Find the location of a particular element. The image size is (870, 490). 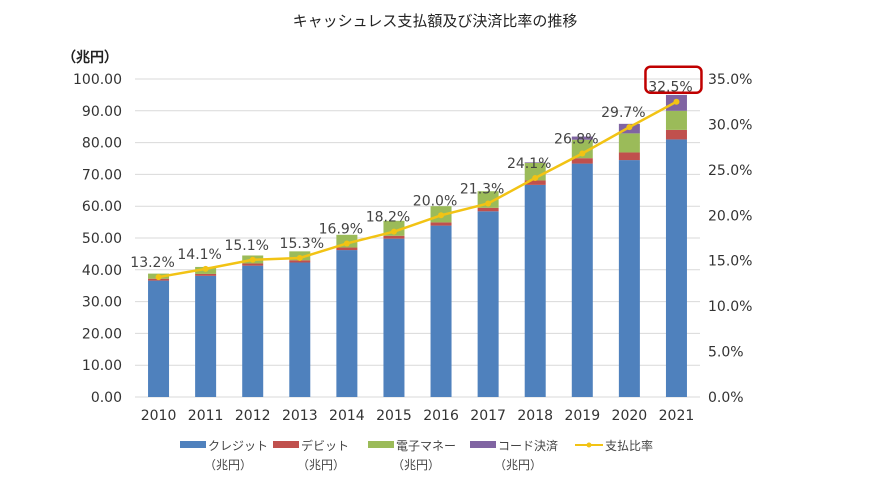

y-tick-label: 100.00 is located at coordinates (97, 80).